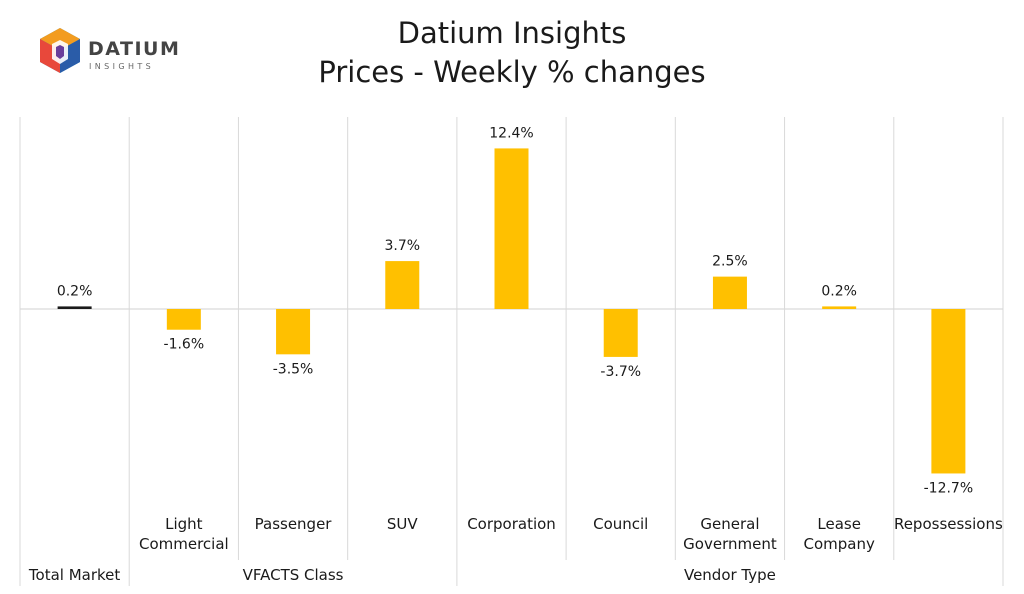 Image resolution: width=1024 pixels, height=594 pixels. I want to click on datium-logo: DATIUM INSIGHTS, so click(110, 50).